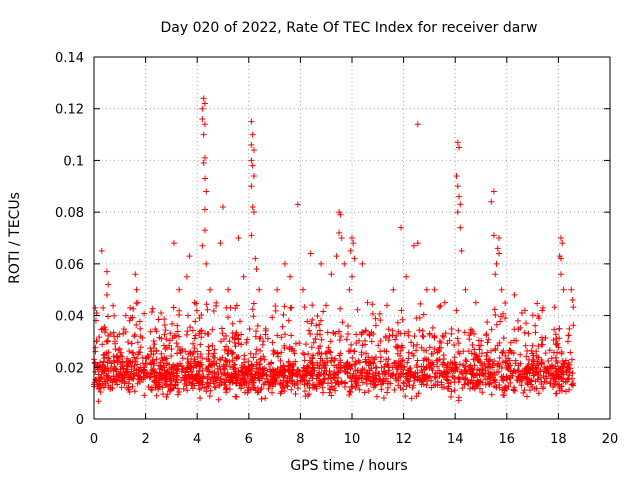  What do you see at coordinates (69, 317) in the screenshot?
I see `y-tick-label: 0.04` at bounding box center [69, 317].